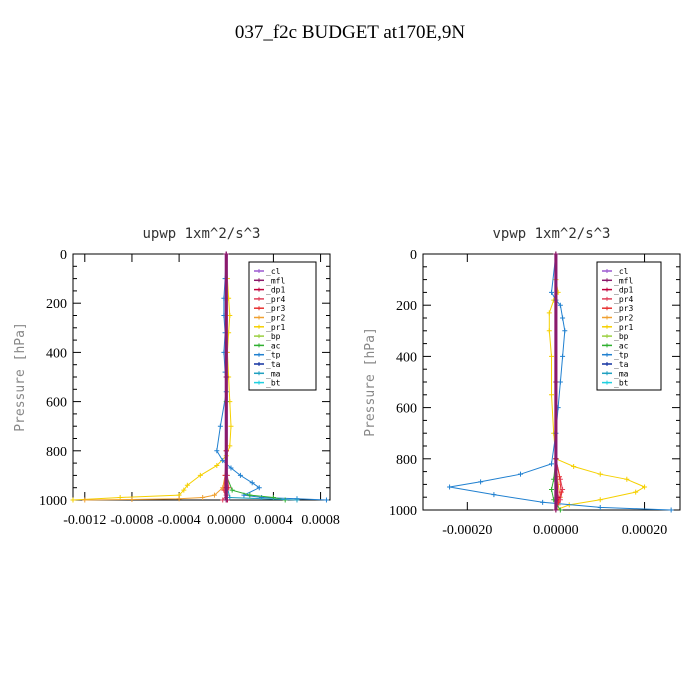  I want to click on y-tick-label: 400, so click(56, 353).